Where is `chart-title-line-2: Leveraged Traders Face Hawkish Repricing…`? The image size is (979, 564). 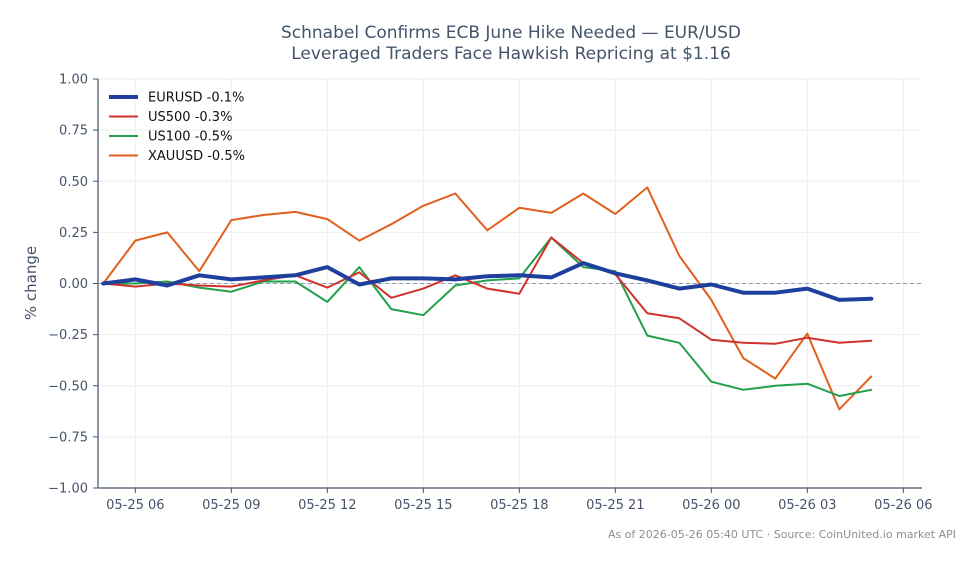 chart-title-line-2: Leveraged Traders Face Hawkish Repricing… is located at coordinates (511, 54).